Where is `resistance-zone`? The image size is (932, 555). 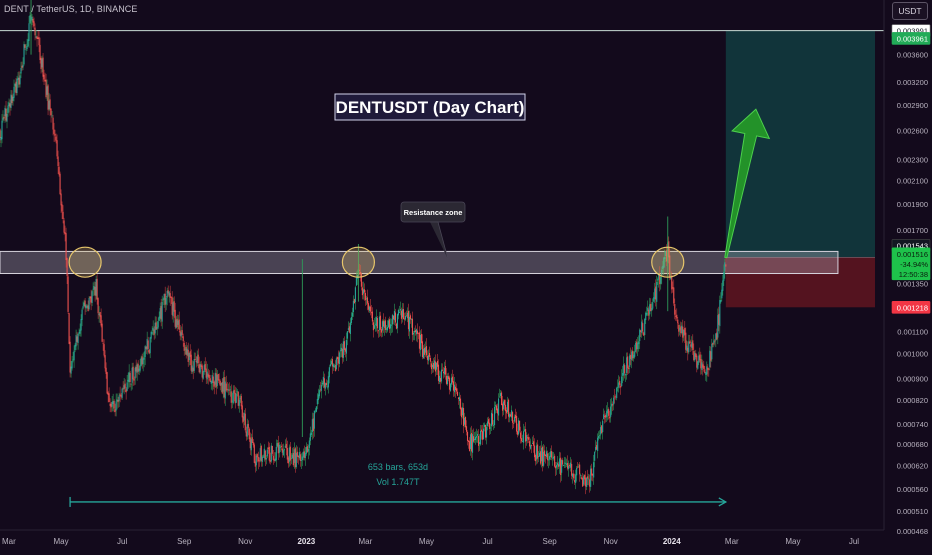
resistance-zone is located at coordinates (419, 262).